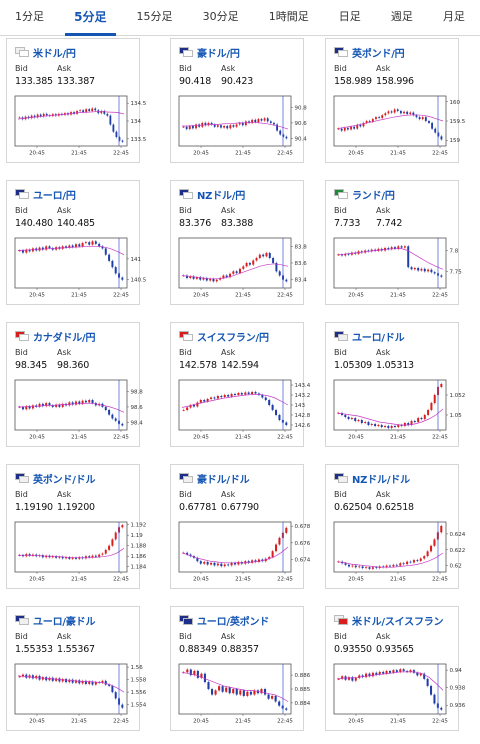 The image size is (480, 744). I want to click on y-tick-label: 7.8, so click(454, 252).